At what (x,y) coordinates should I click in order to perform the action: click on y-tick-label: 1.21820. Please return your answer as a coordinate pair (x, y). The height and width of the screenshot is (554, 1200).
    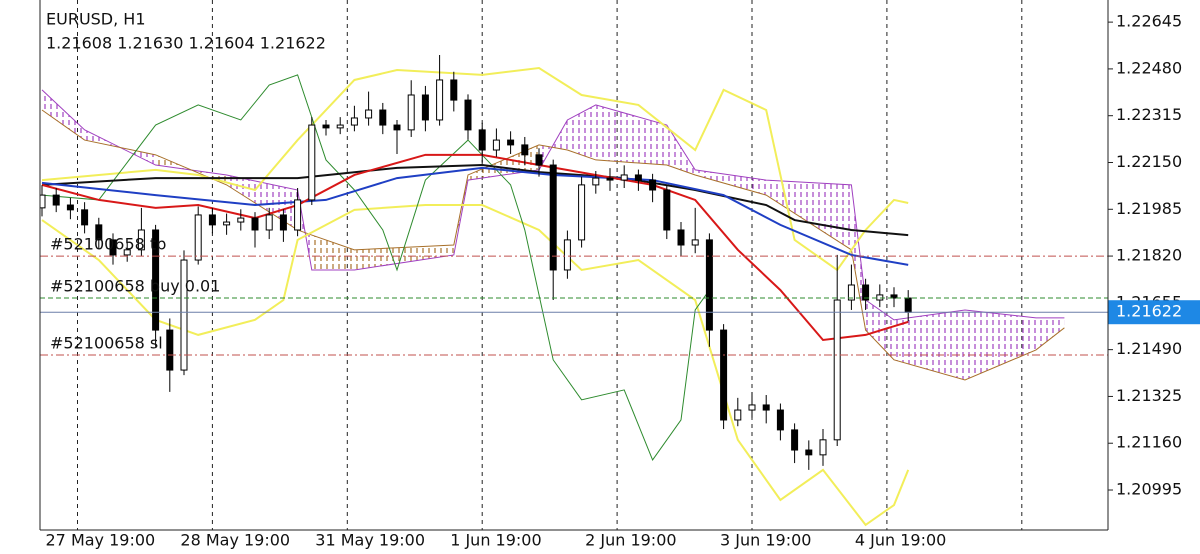
    Looking at the image, I should click on (1149, 255).